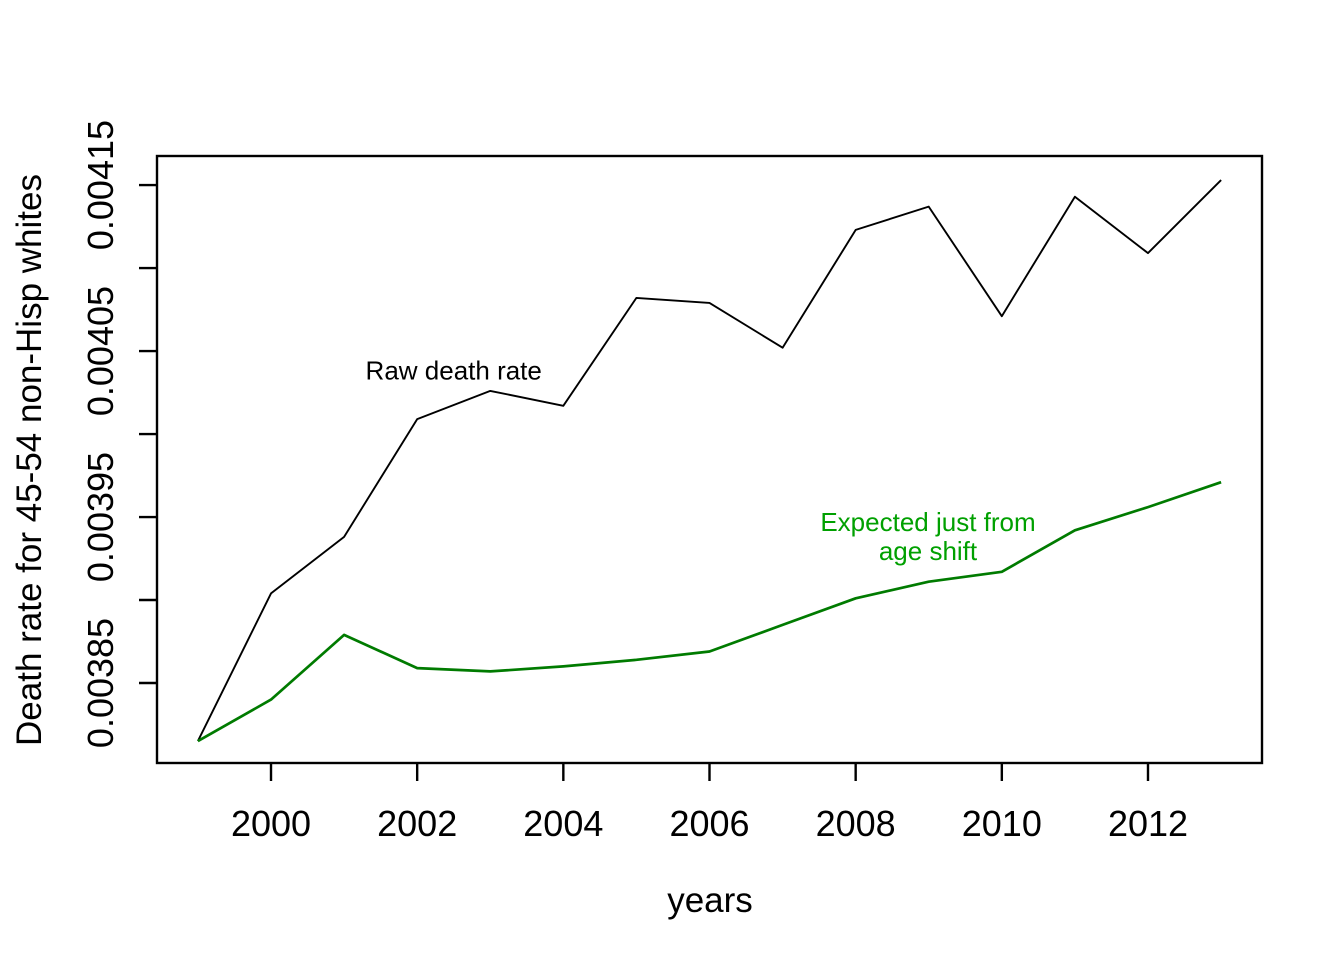  What do you see at coordinates (1002, 823) in the screenshot?
I see `x-tick-label: 2010` at bounding box center [1002, 823].